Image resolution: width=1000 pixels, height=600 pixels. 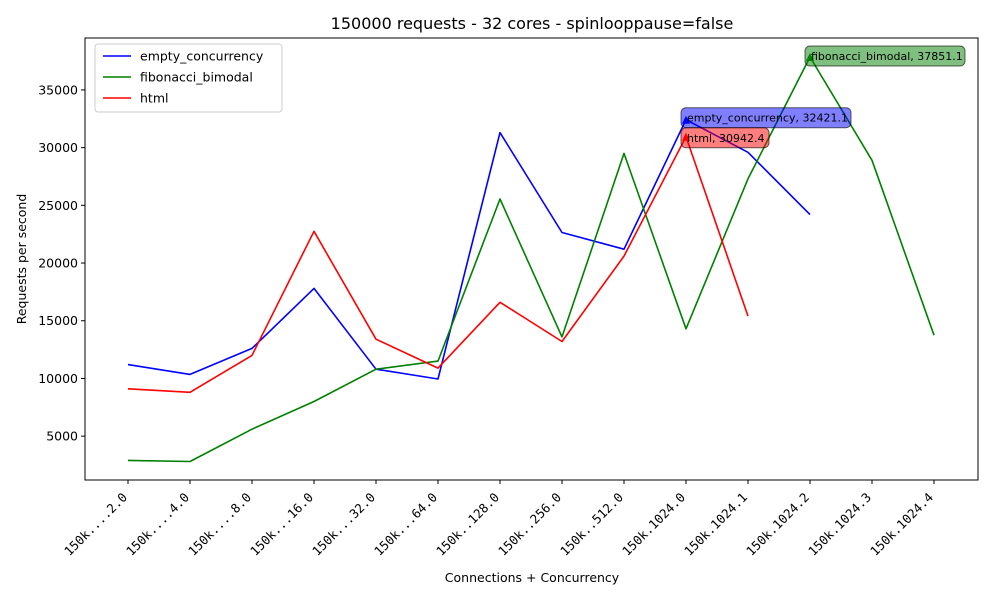 I want to click on x-tick-label: 150k.1024.2, so click(x=777, y=524).